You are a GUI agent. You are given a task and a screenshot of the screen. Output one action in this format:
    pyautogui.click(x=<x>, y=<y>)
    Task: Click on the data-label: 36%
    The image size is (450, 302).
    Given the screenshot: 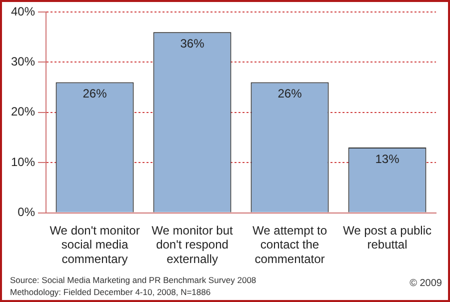 What is the action you would take?
    pyautogui.click(x=192, y=43)
    